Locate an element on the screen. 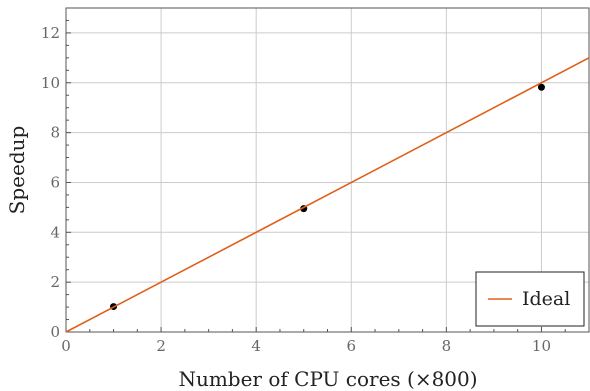  legend: Ideal is located at coordinates (530, 299).